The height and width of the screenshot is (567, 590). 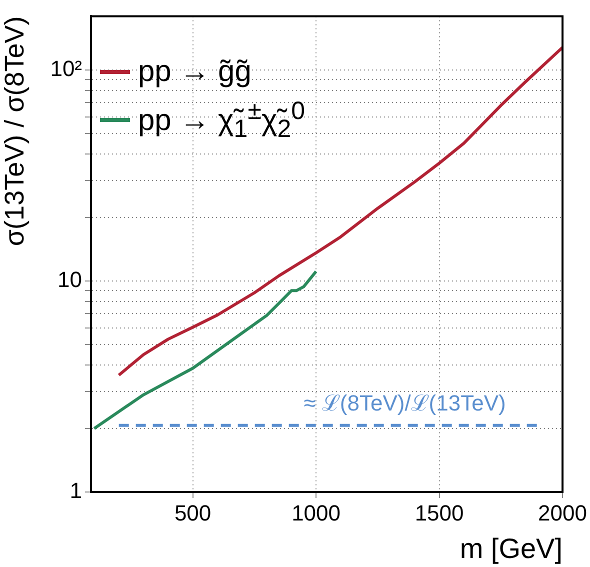 I want to click on x-tick-label: 1000, so click(x=316, y=513).